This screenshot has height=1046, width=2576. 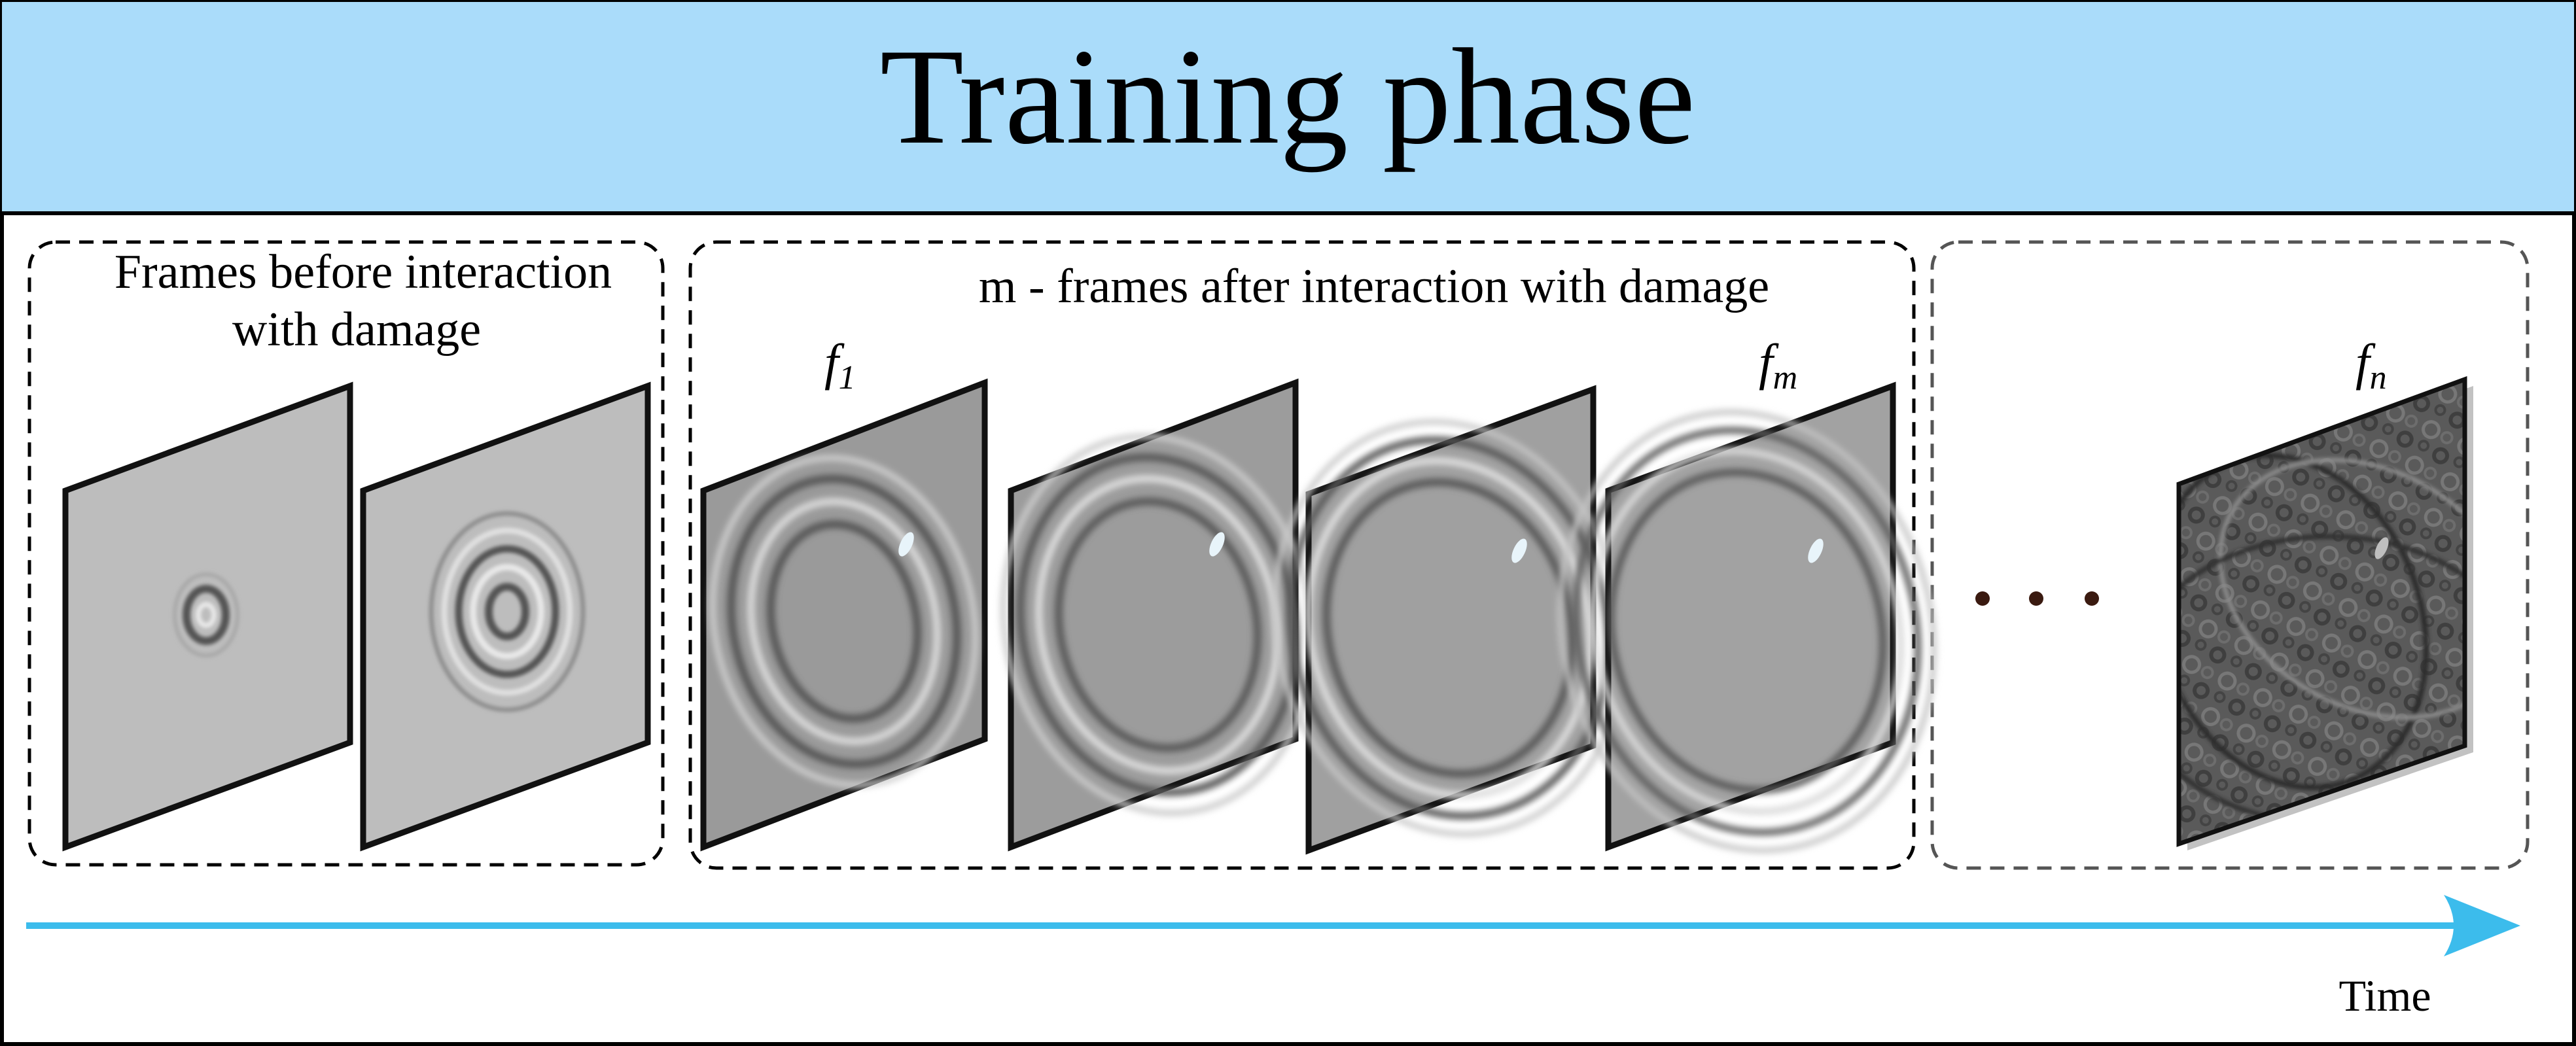 I want to click on group-label-after: m - frames after interaction with damage, so click(x=1374, y=286).